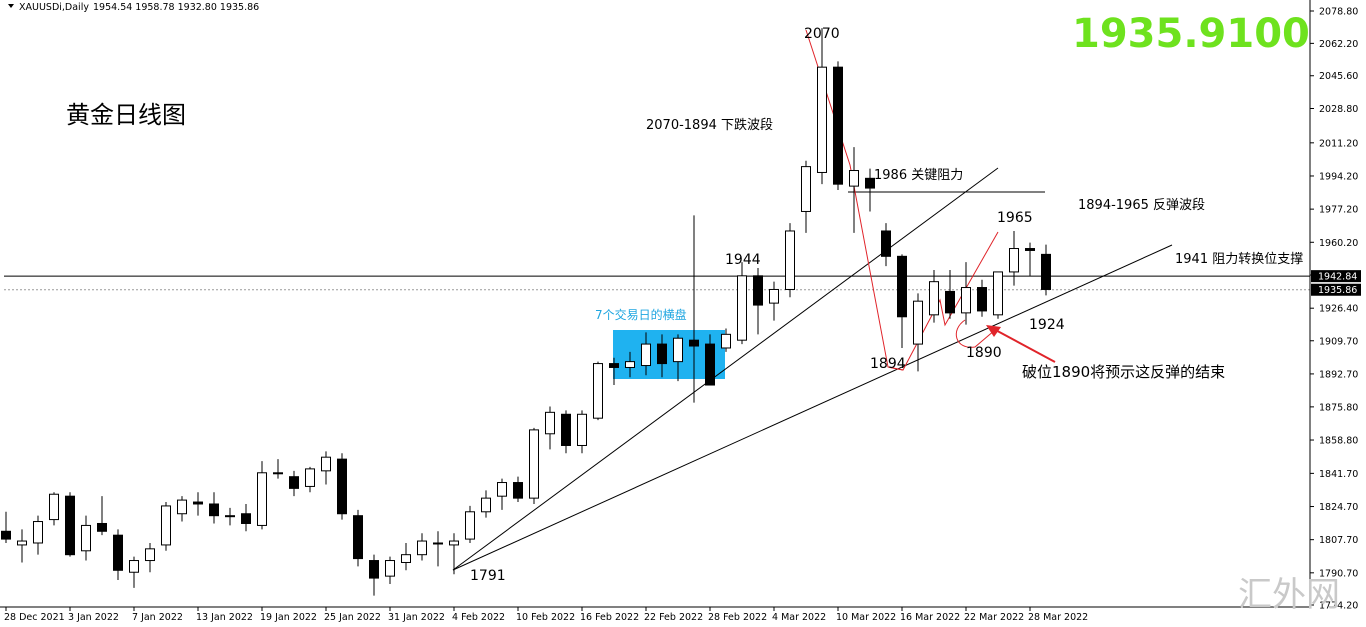  I want to click on time-tick-label: 28 Feb 2022, so click(737, 617).